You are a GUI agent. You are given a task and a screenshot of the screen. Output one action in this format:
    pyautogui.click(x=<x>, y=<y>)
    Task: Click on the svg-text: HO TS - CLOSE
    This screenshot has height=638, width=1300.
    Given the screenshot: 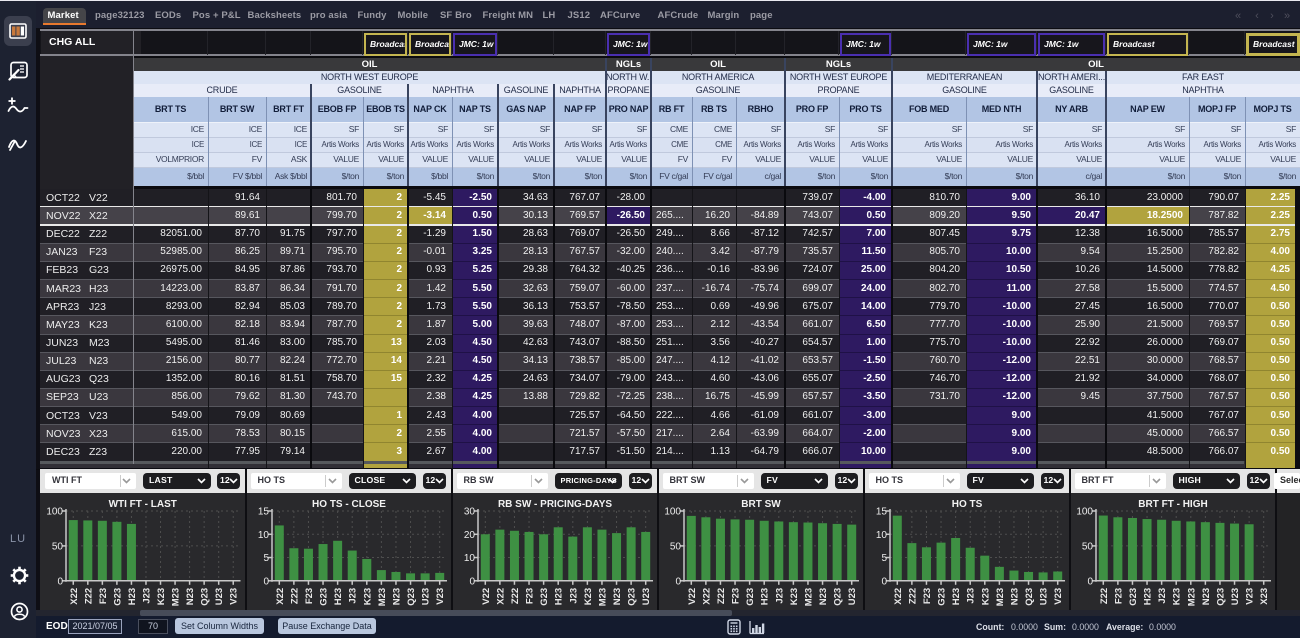 What is the action you would take?
    pyautogui.click(x=349, y=504)
    